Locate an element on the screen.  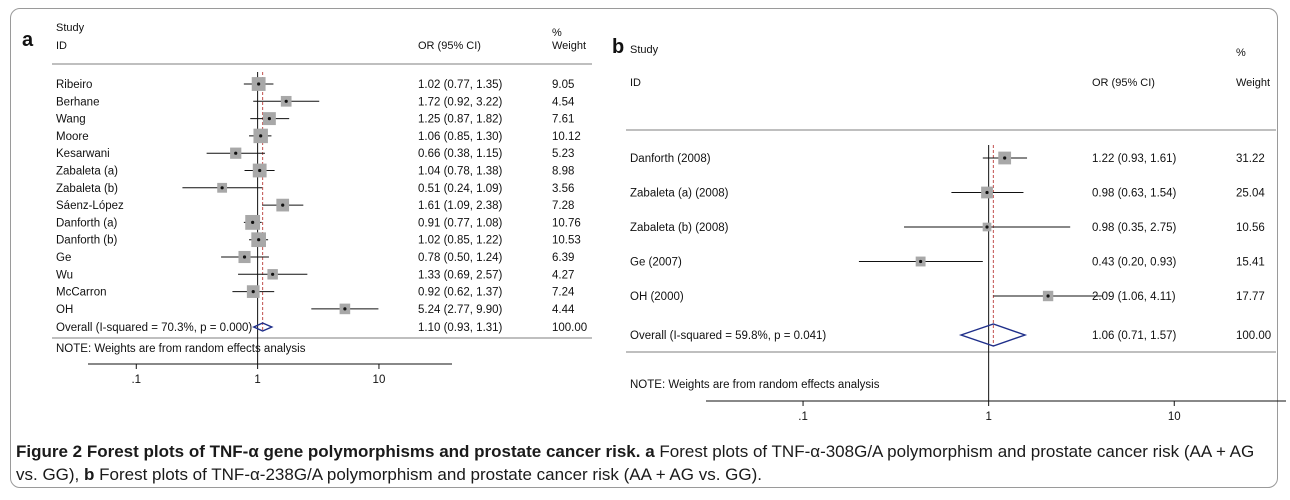
study-weight: 3.56 is located at coordinates (563, 189).